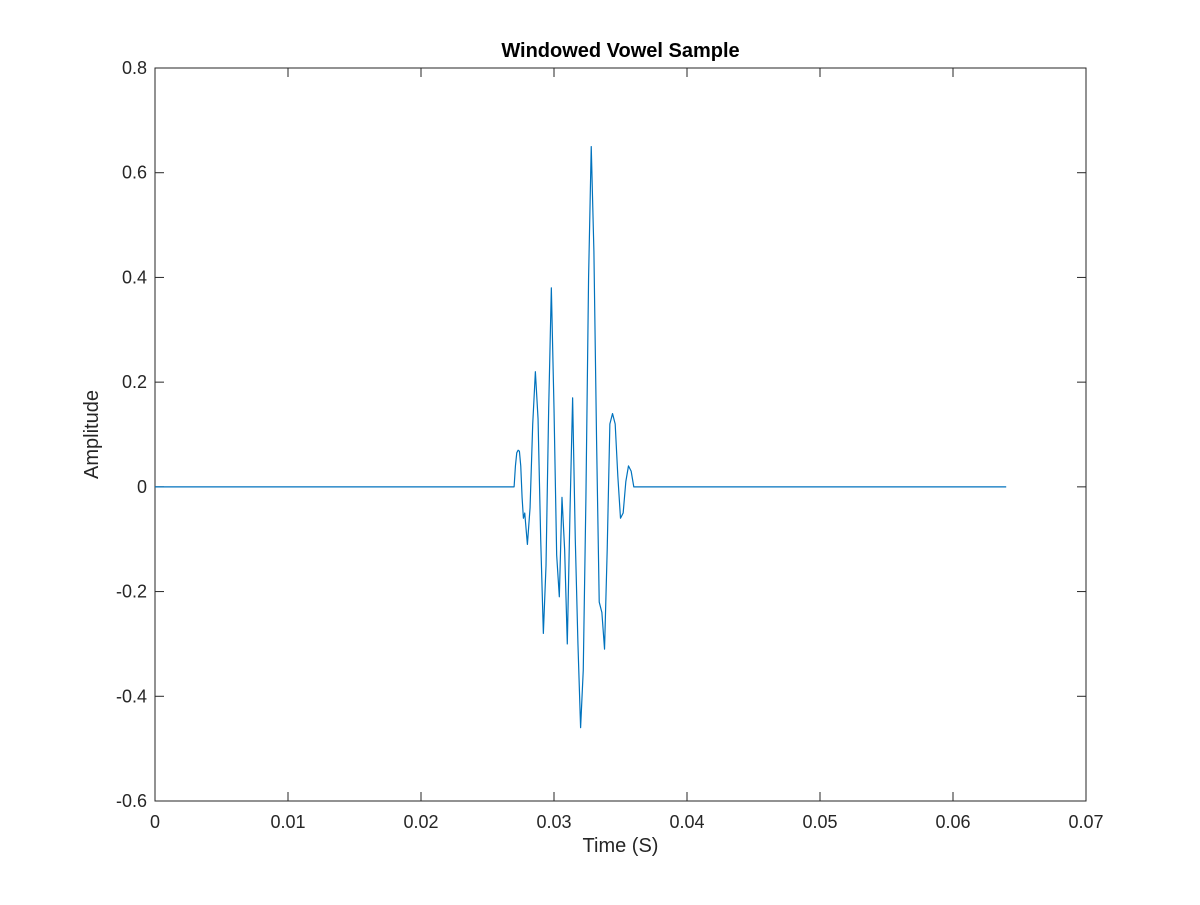  I want to click on x-tick-label: 0, so click(155, 822).